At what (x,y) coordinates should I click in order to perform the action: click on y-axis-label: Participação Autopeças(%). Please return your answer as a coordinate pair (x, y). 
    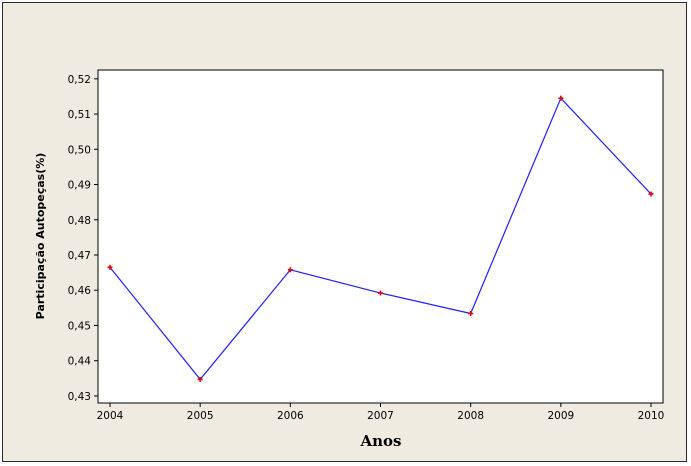
    Looking at the image, I should click on (40, 236).